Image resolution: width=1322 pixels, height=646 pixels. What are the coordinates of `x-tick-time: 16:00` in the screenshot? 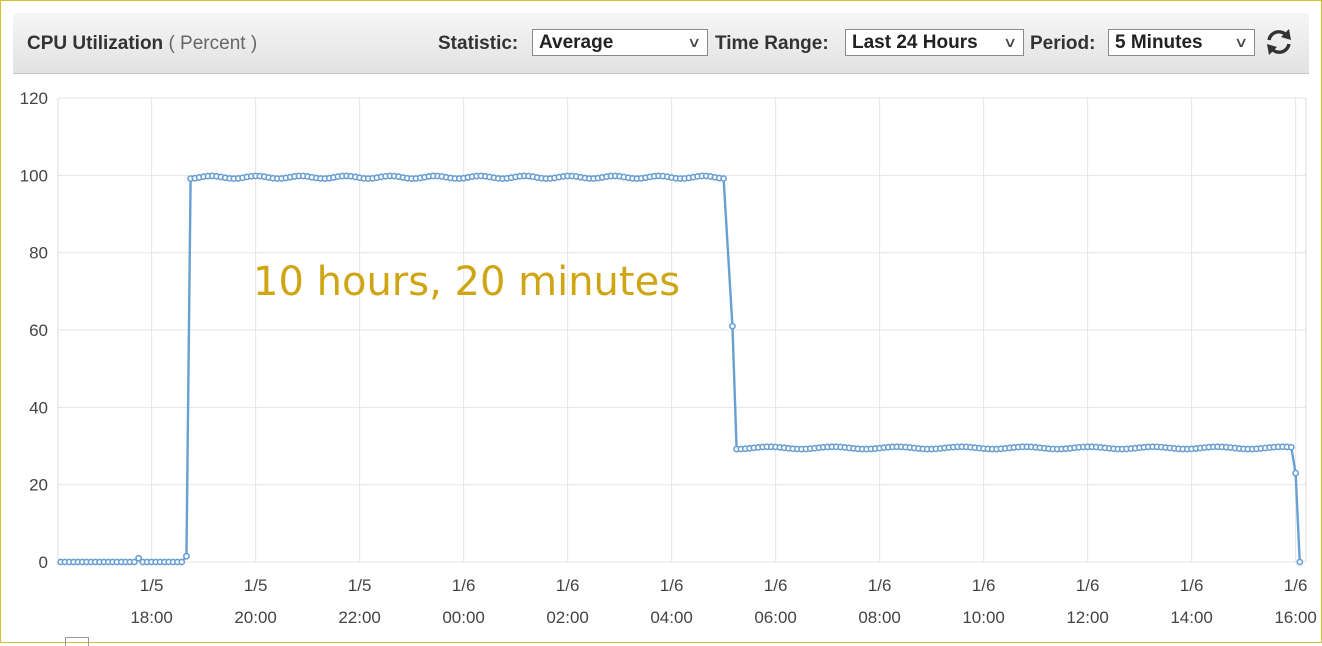 It's located at (1295, 617).